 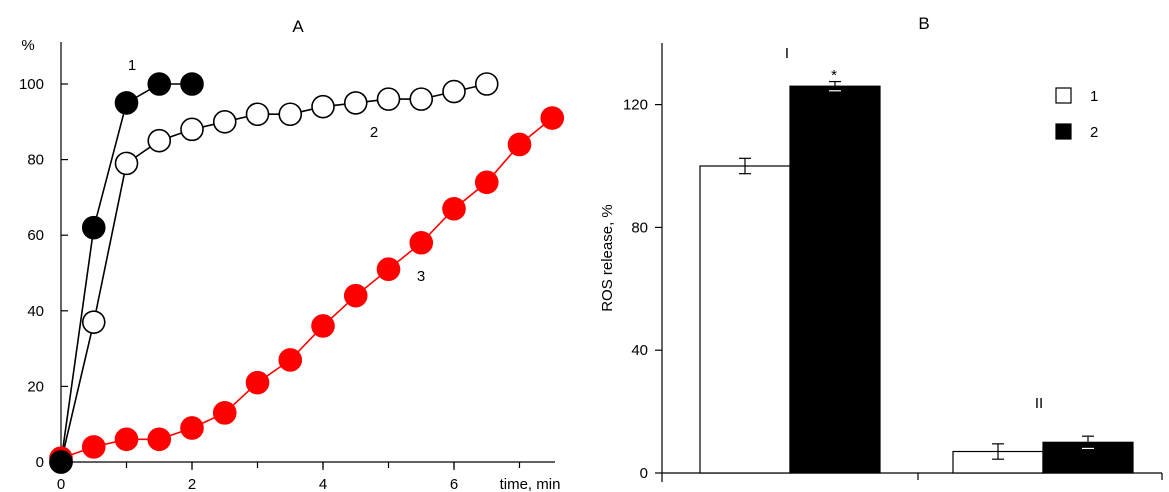 What do you see at coordinates (639, 350) in the screenshot?
I see `panel-b-y-tick-label: 40` at bounding box center [639, 350].